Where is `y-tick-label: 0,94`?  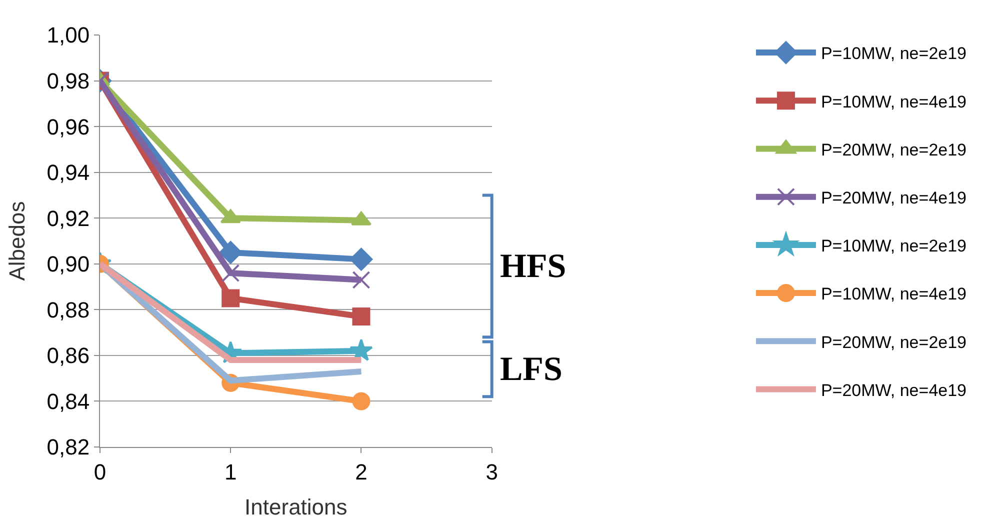 y-tick-label: 0,94 is located at coordinates (68, 173).